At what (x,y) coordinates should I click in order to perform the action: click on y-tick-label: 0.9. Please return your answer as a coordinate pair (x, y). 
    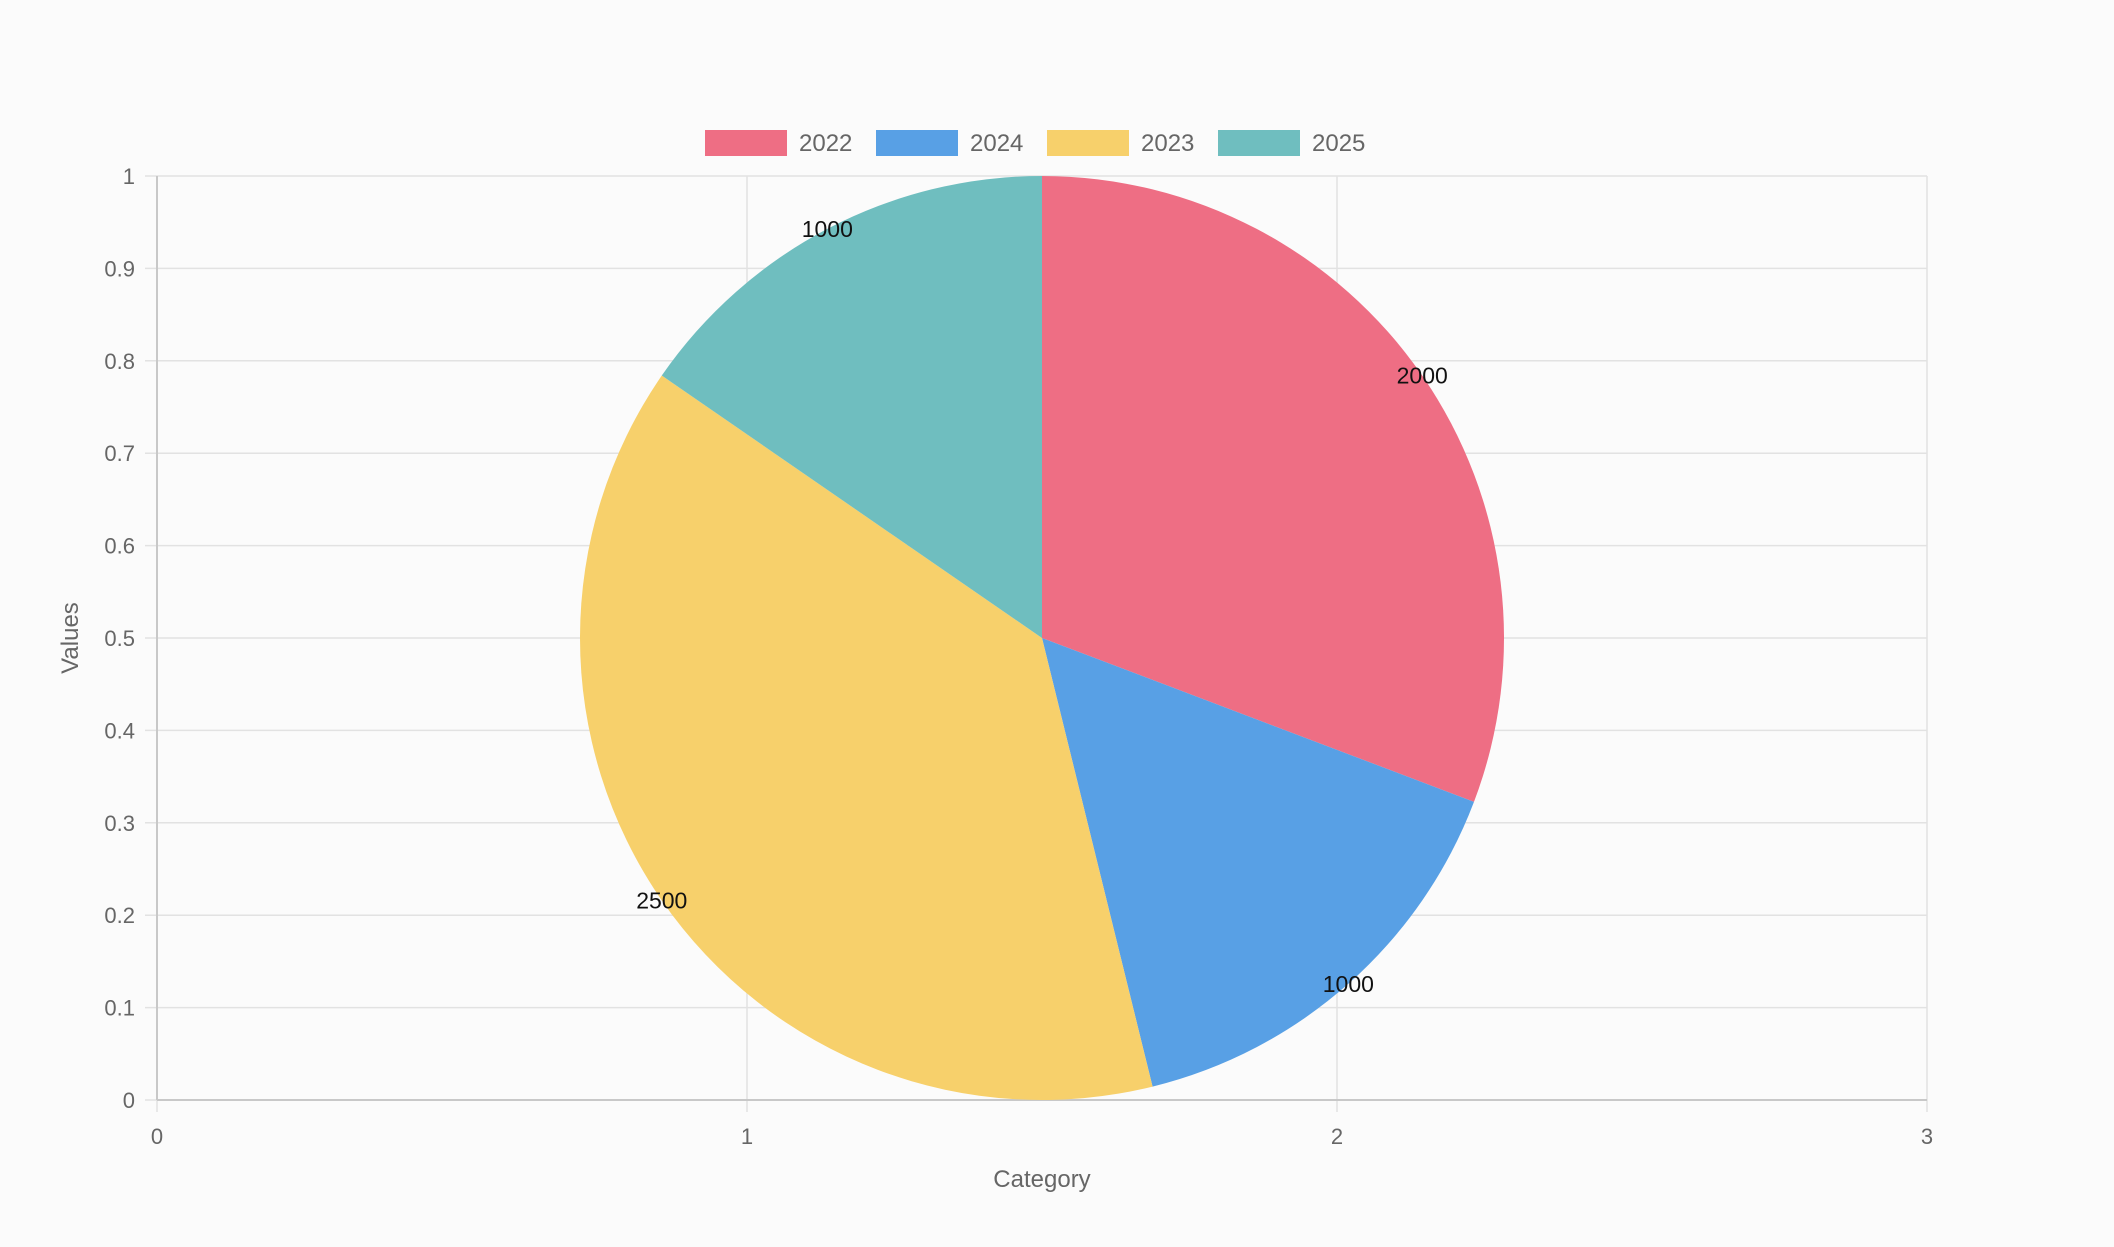
    Looking at the image, I should click on (119, 268).